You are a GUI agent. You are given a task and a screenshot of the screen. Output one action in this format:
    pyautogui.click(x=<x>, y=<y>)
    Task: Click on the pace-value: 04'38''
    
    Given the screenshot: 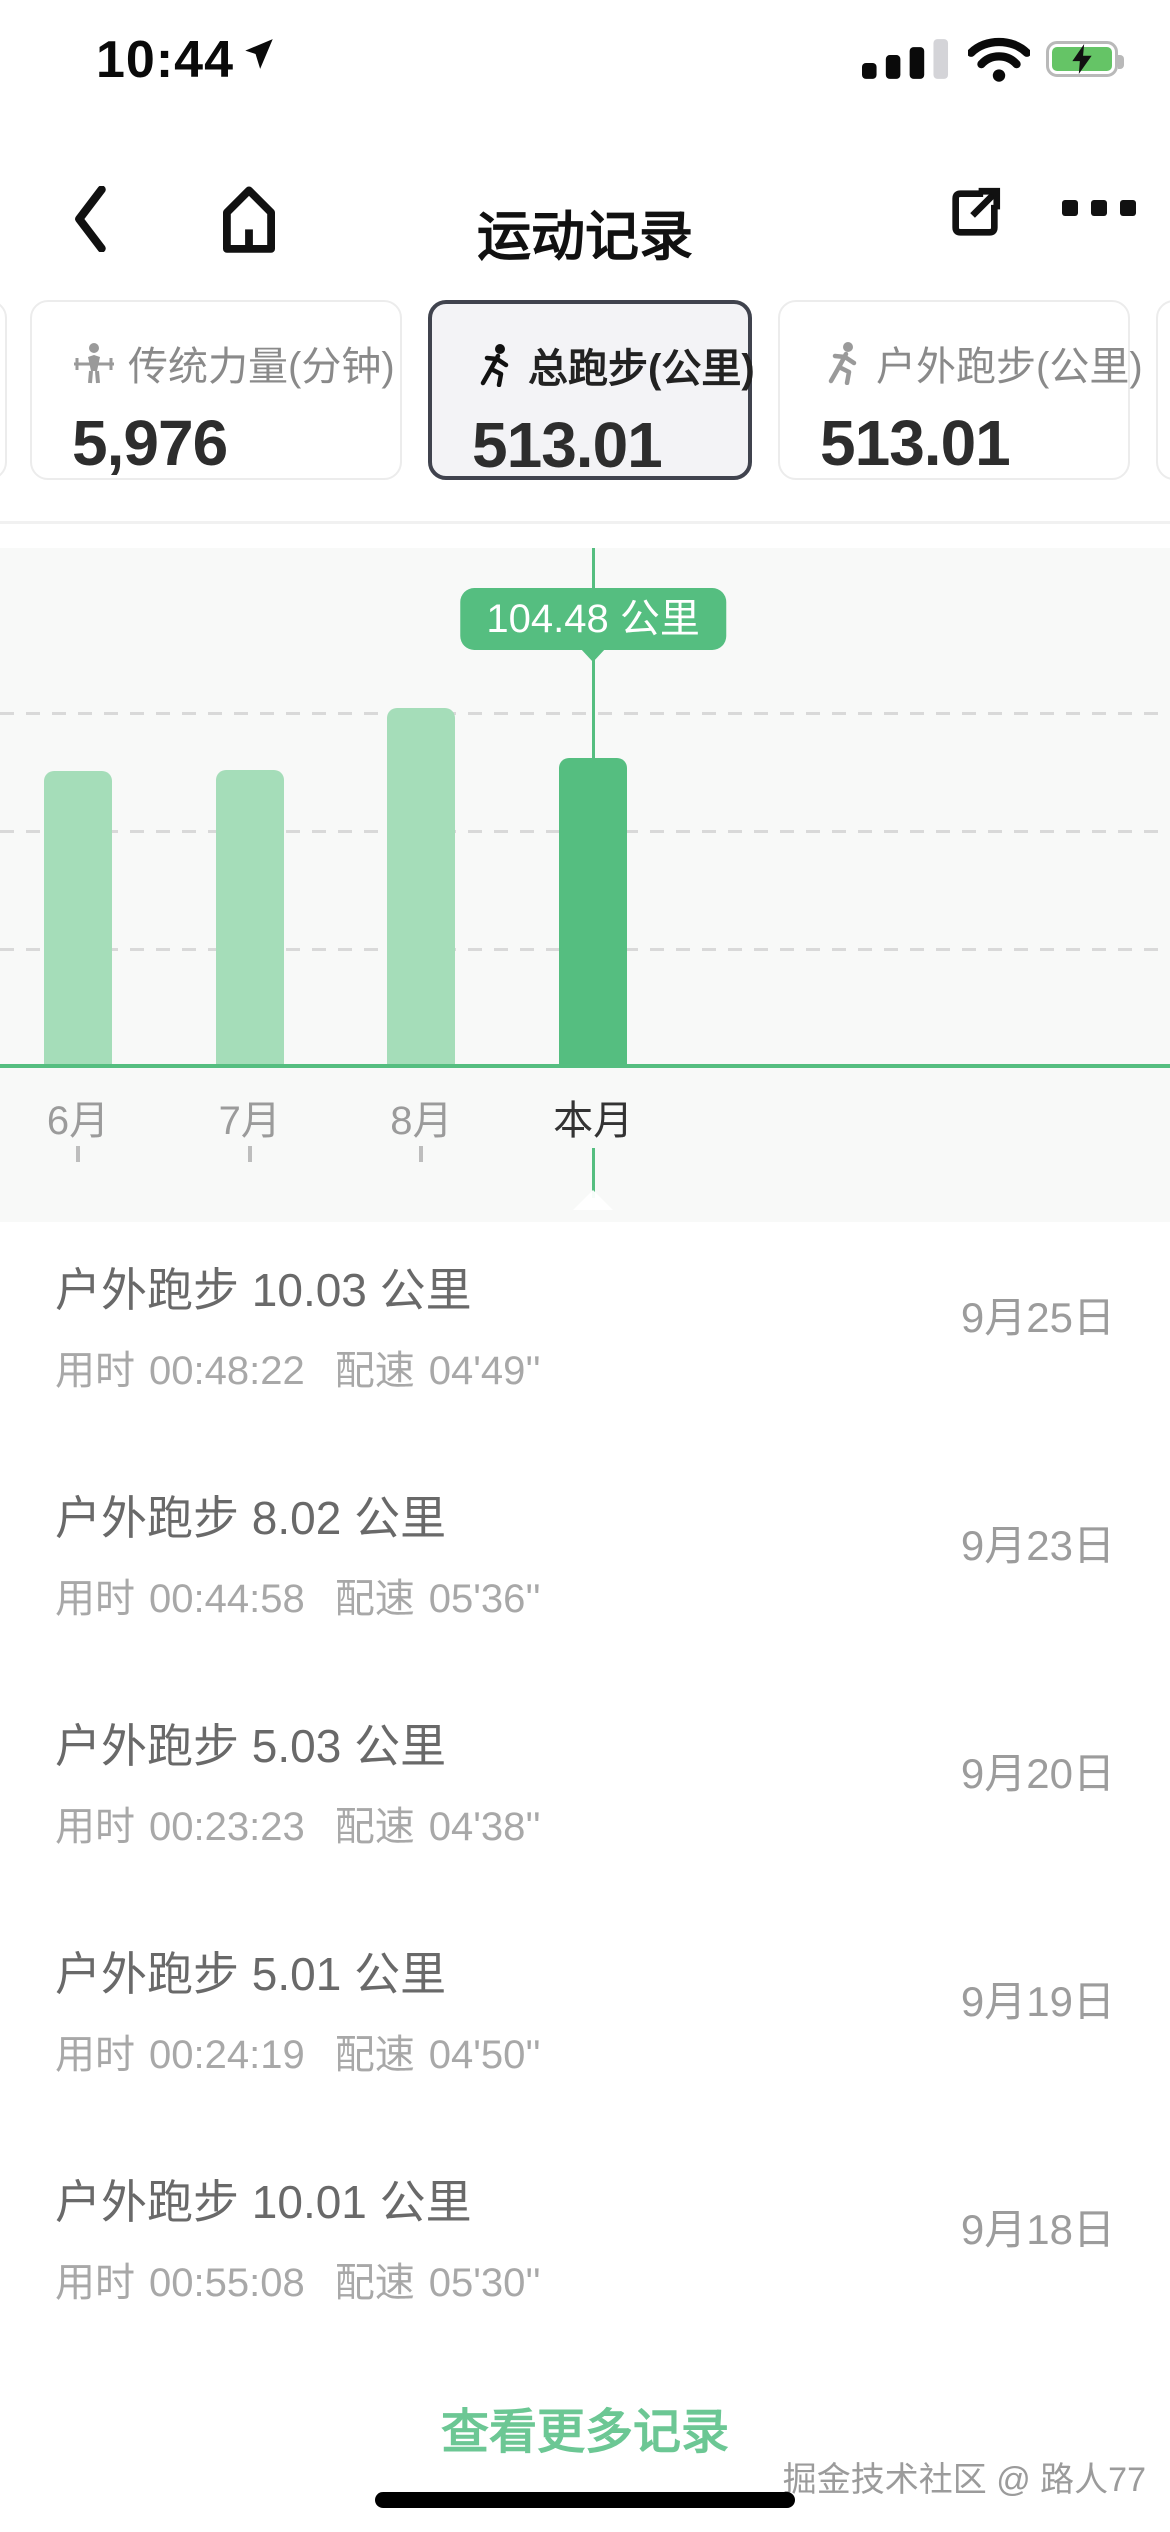 What is the action you would take?
    pyautogui.click(x=484, y=1827)
    